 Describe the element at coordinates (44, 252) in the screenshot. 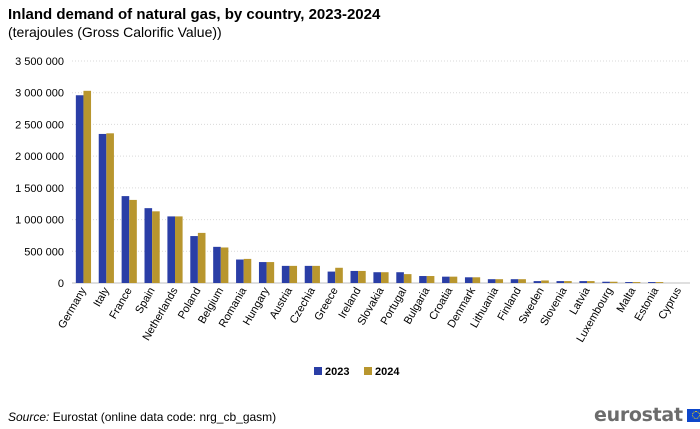

I see `y-tick-label: 500 000` at that location.